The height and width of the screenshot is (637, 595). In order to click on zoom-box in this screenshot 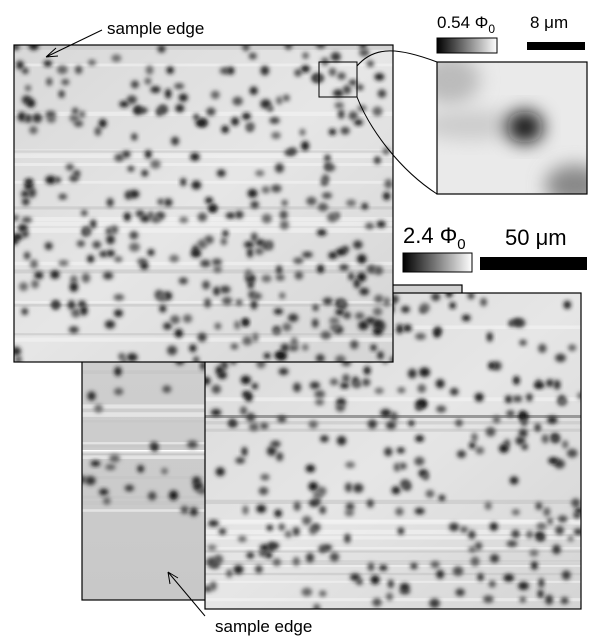, I will do `click(338, 79)`.